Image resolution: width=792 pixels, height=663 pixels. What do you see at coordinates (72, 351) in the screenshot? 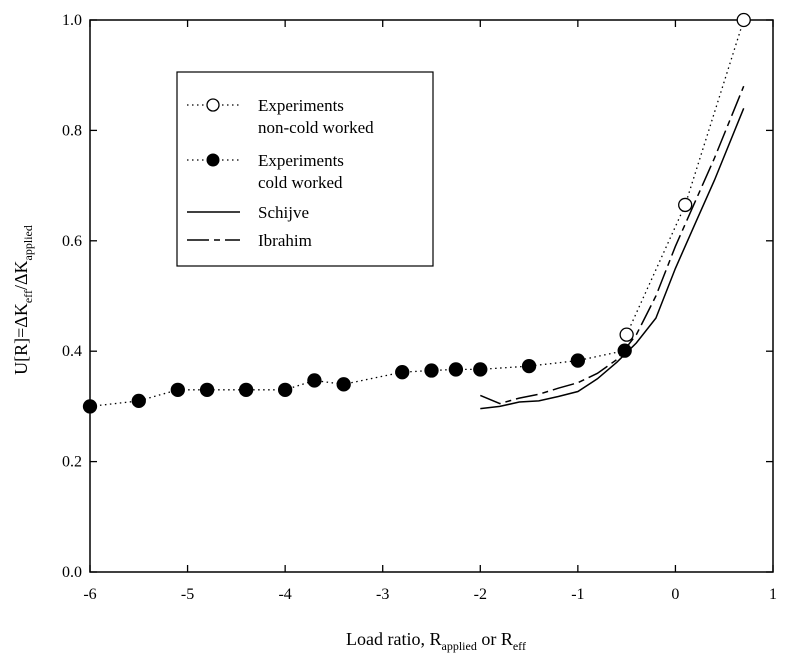
I see `y-tick-label: 0.4` at bounding box center [72, 351].